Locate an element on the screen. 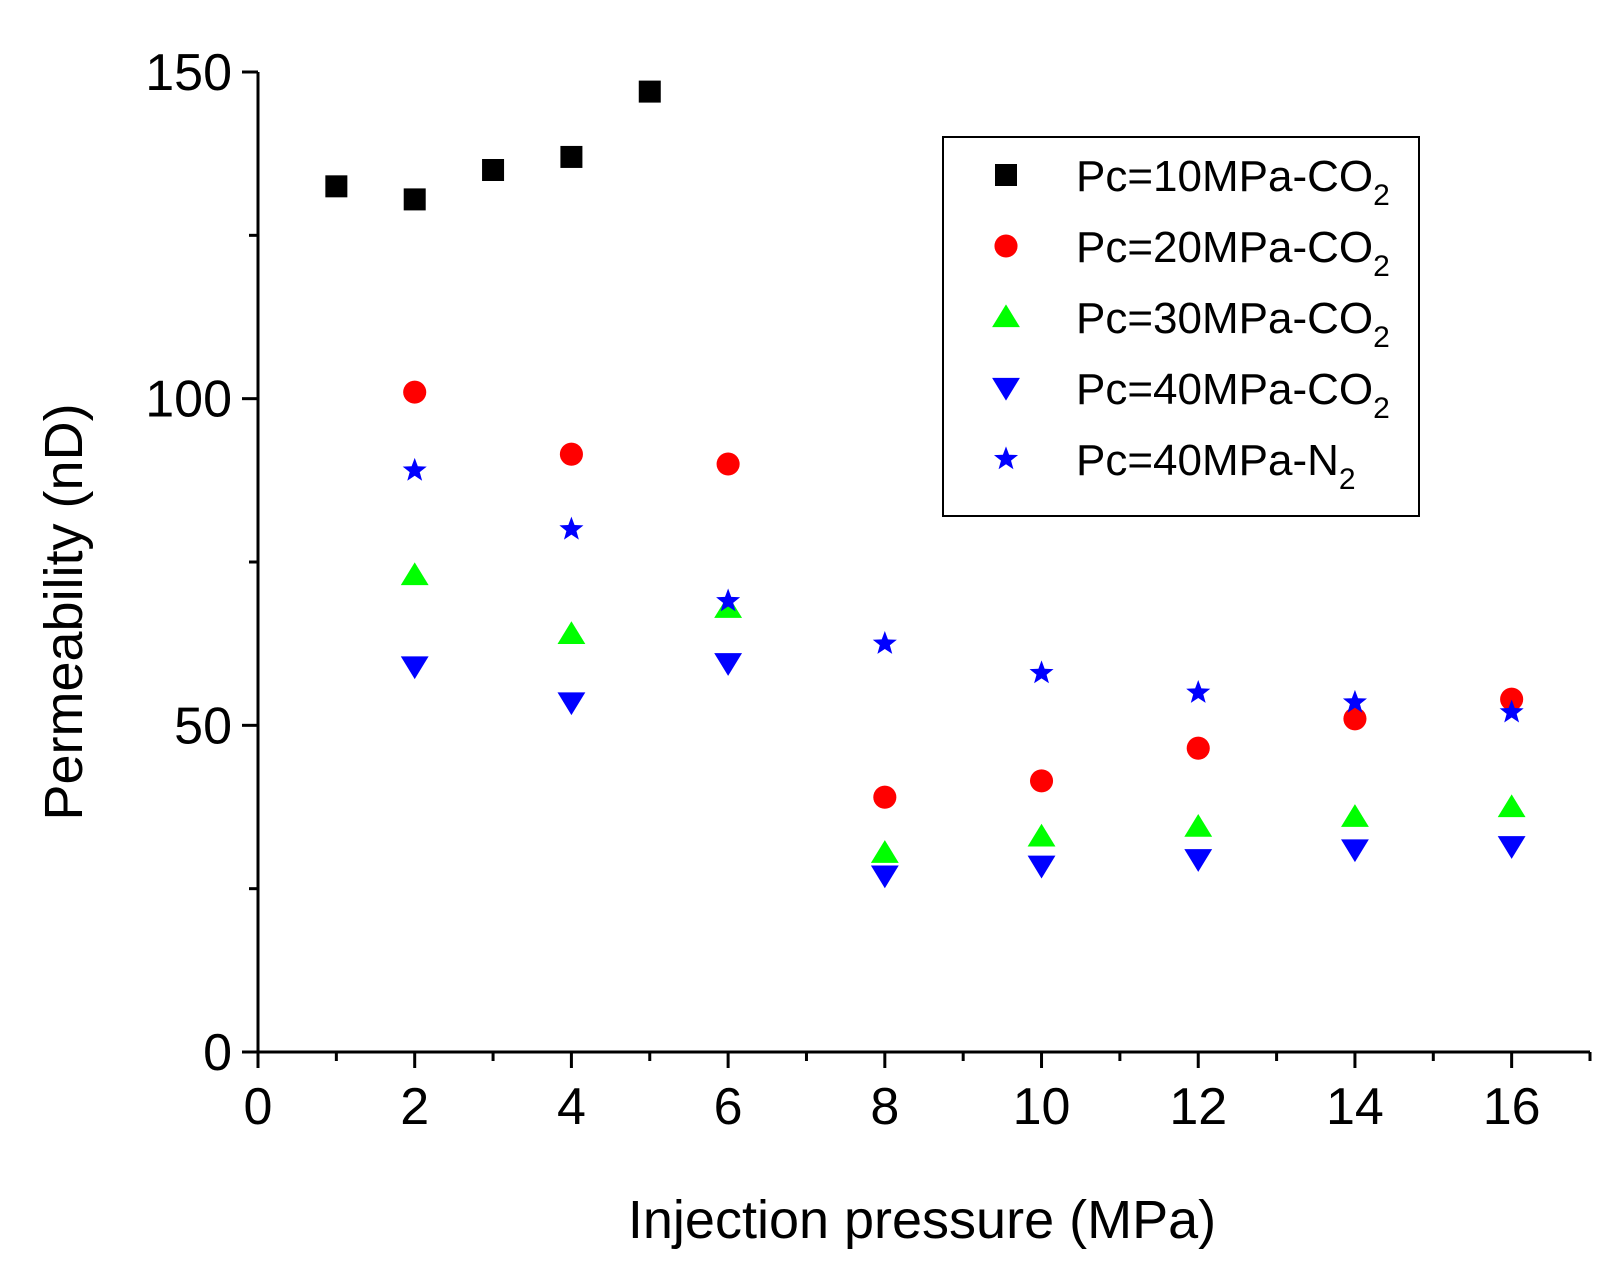 Image resolution: width=1615 pixels, height=1267 pixels. legend-label: Pc=10MPa-CO2 is located at coordinates (1233, 182).